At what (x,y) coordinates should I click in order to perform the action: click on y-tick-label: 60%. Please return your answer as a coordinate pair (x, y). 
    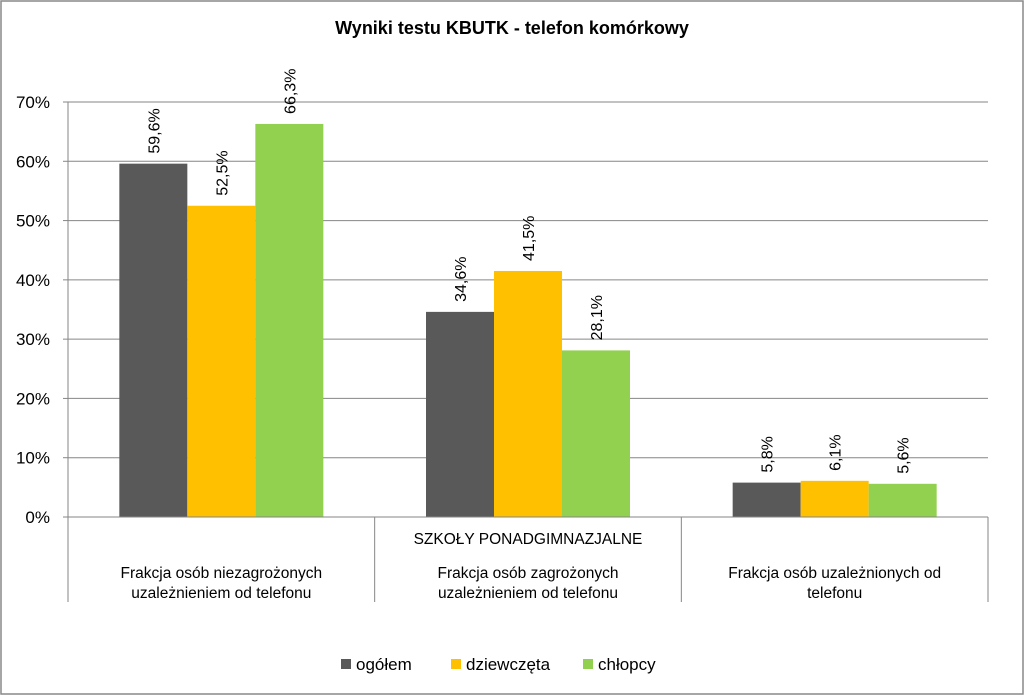
    Looking at the image, I should click on (33, 161).